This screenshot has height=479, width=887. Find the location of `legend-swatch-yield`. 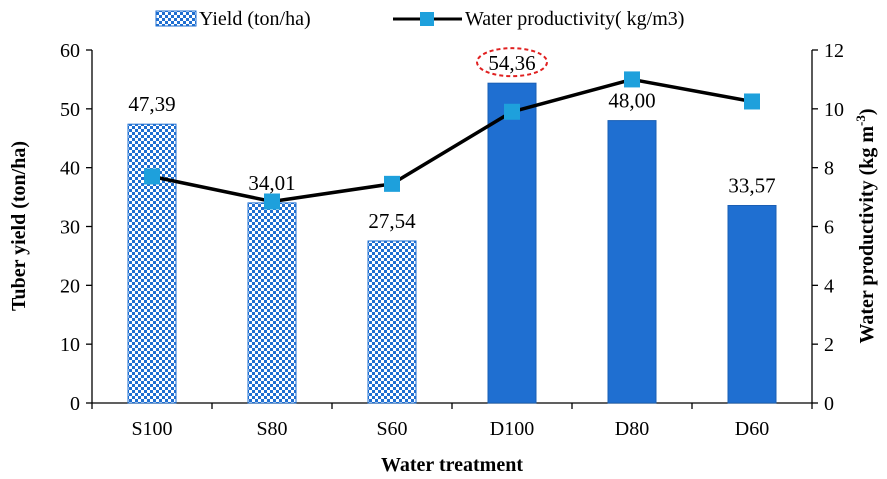

legend-swatch-yield is located at coordinates (176, 18).